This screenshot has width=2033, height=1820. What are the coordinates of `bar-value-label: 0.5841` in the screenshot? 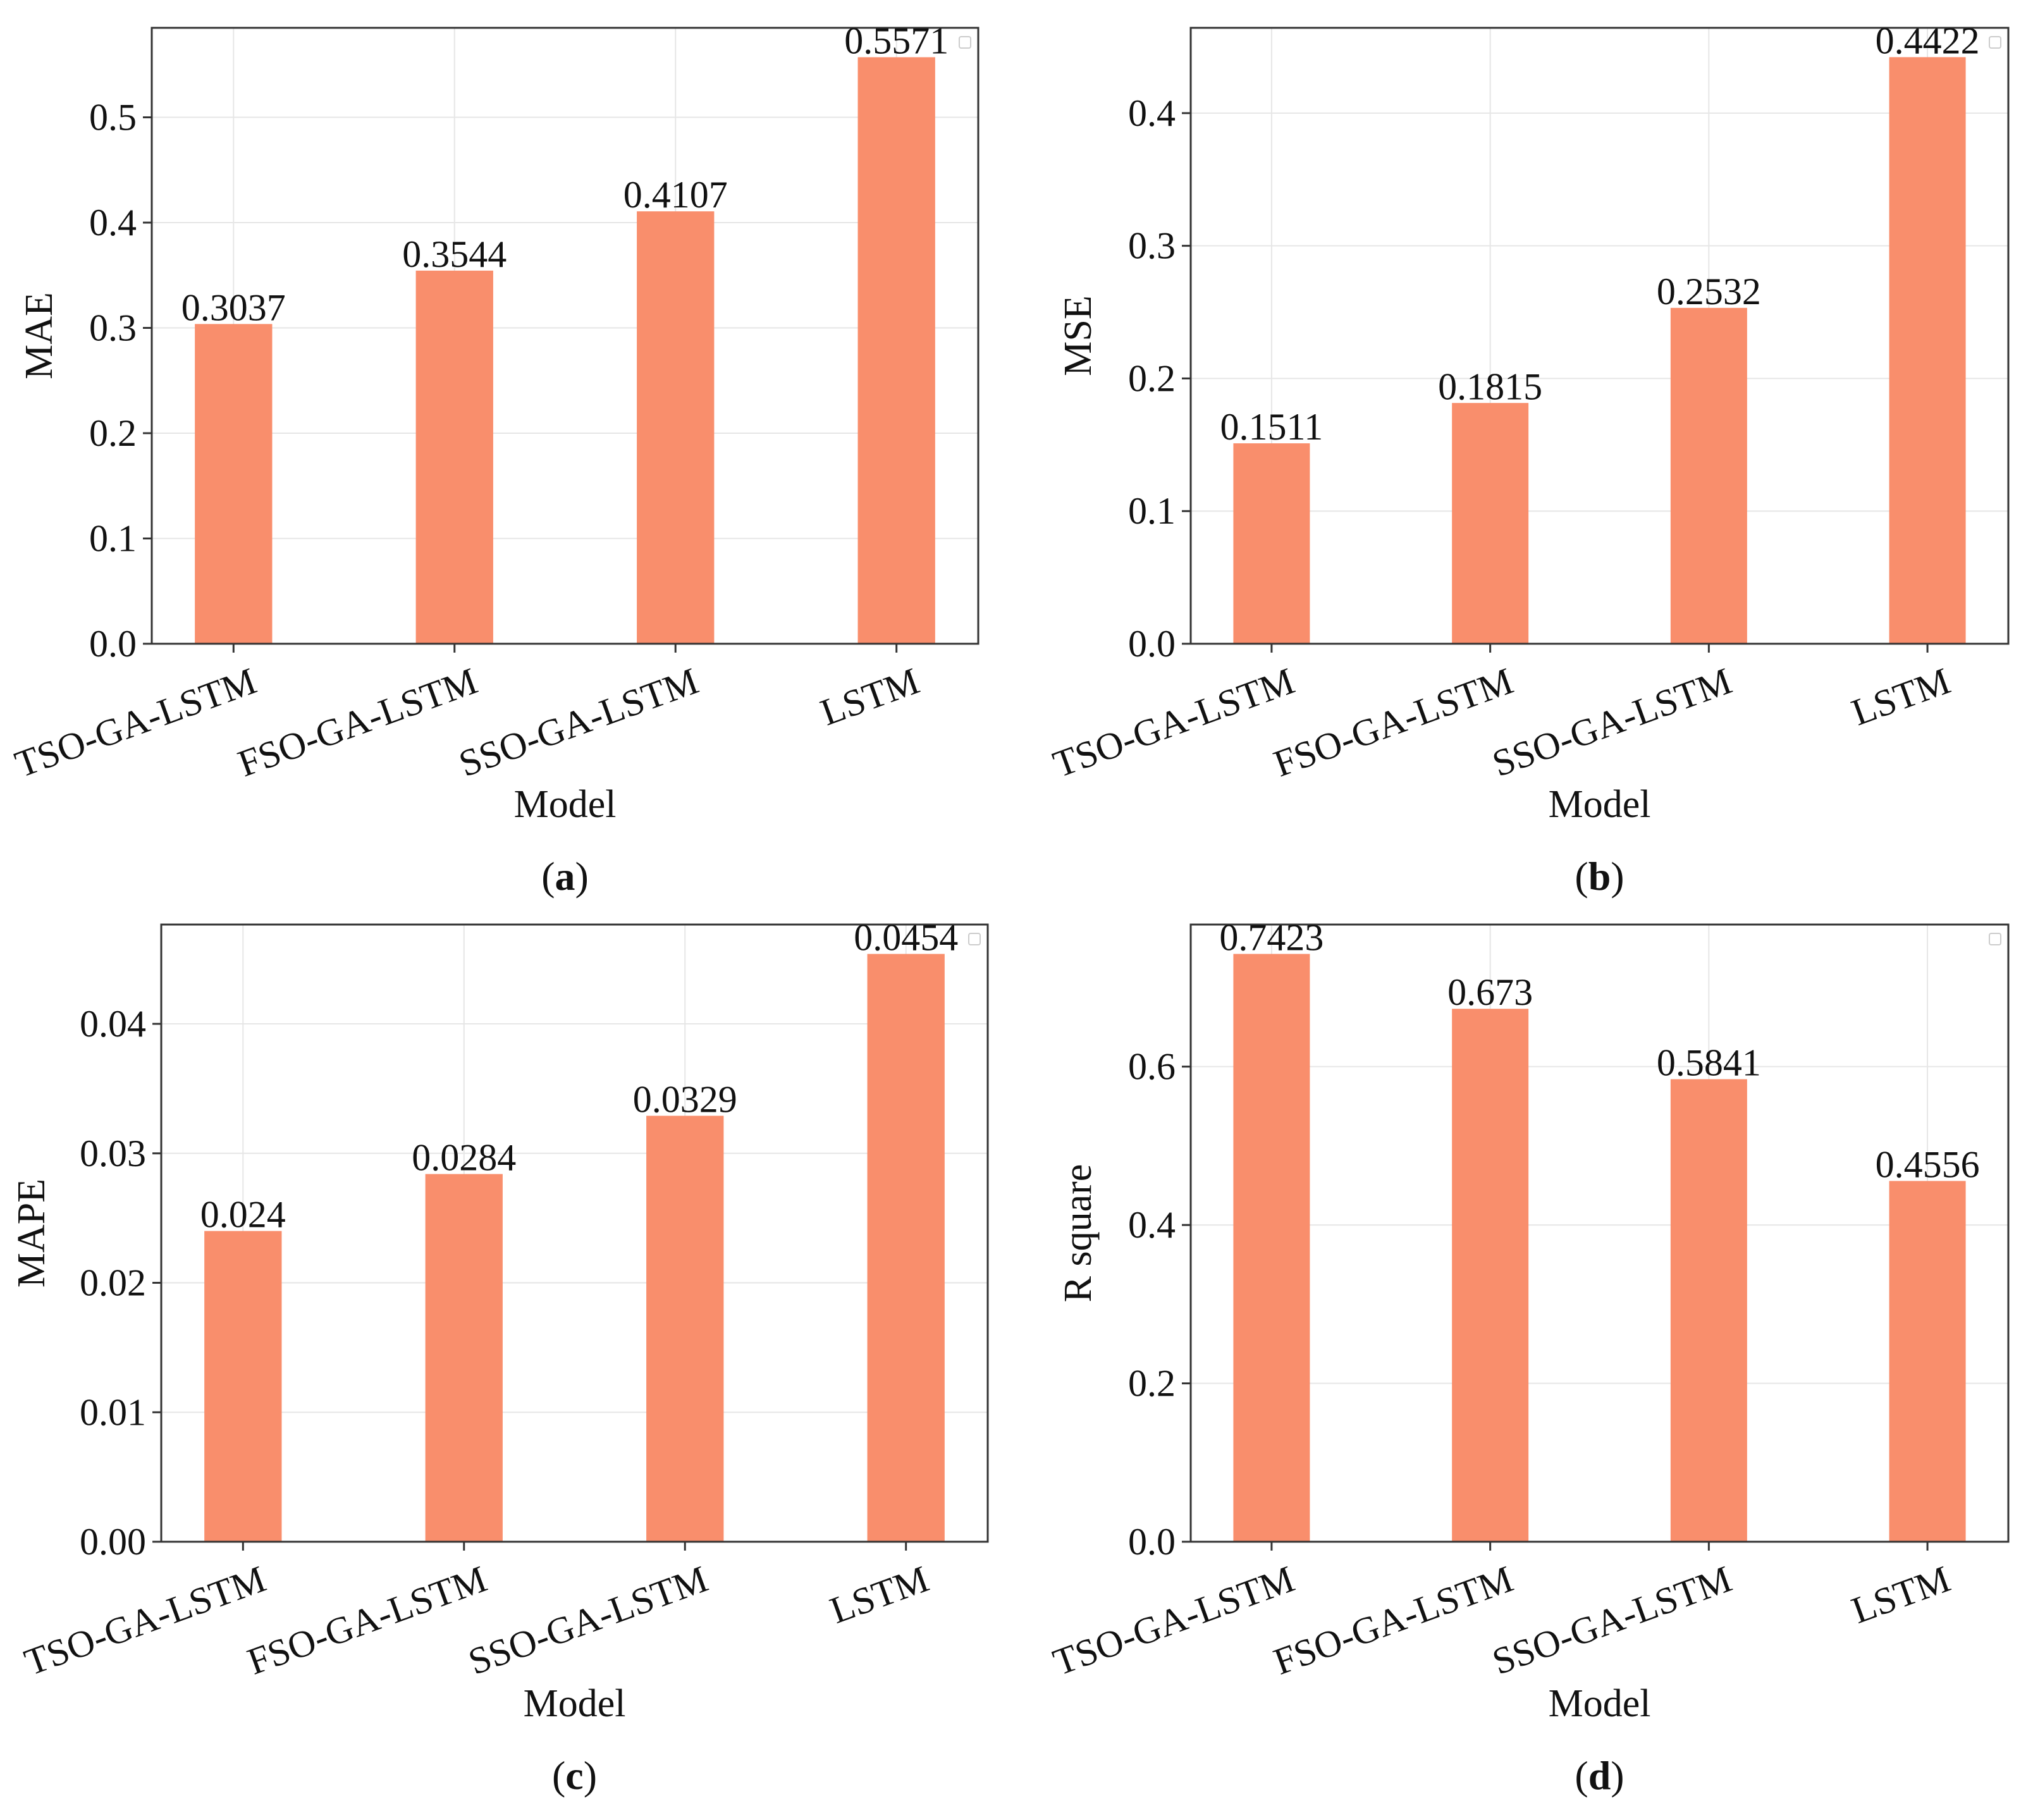 It's located at (1709, 1063).